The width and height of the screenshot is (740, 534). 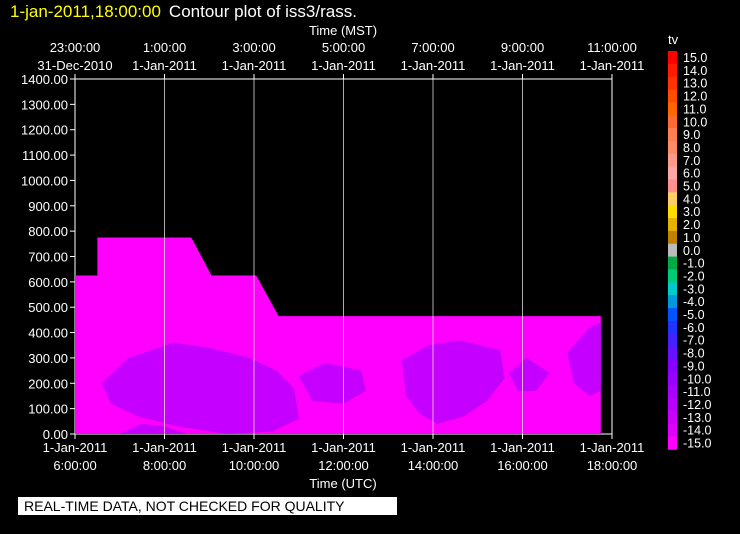 I want to click on colorbar-label-17: -2.0, so click(x=694, y=276).